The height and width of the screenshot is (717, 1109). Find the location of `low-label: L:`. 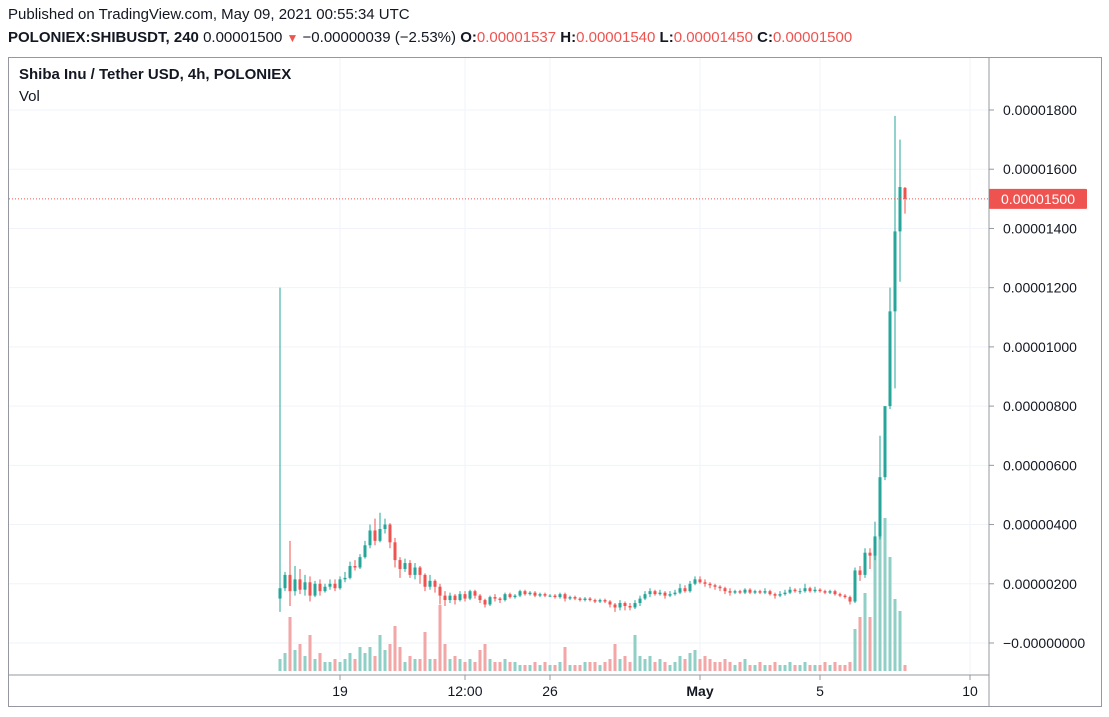

low-label: L: is located at coordinates (666, 37).